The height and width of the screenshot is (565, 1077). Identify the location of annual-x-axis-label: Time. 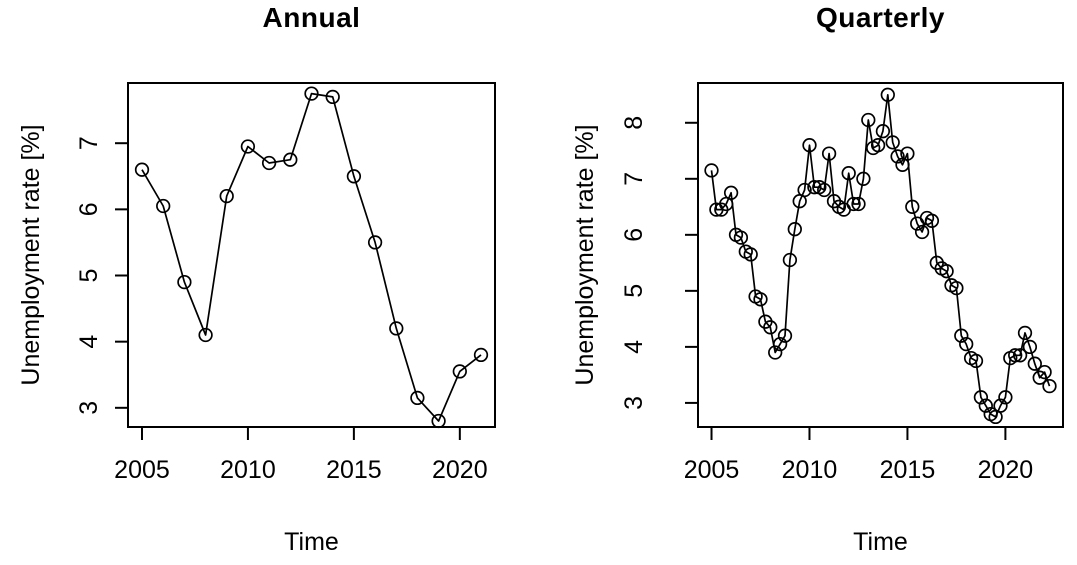
(311, 542).